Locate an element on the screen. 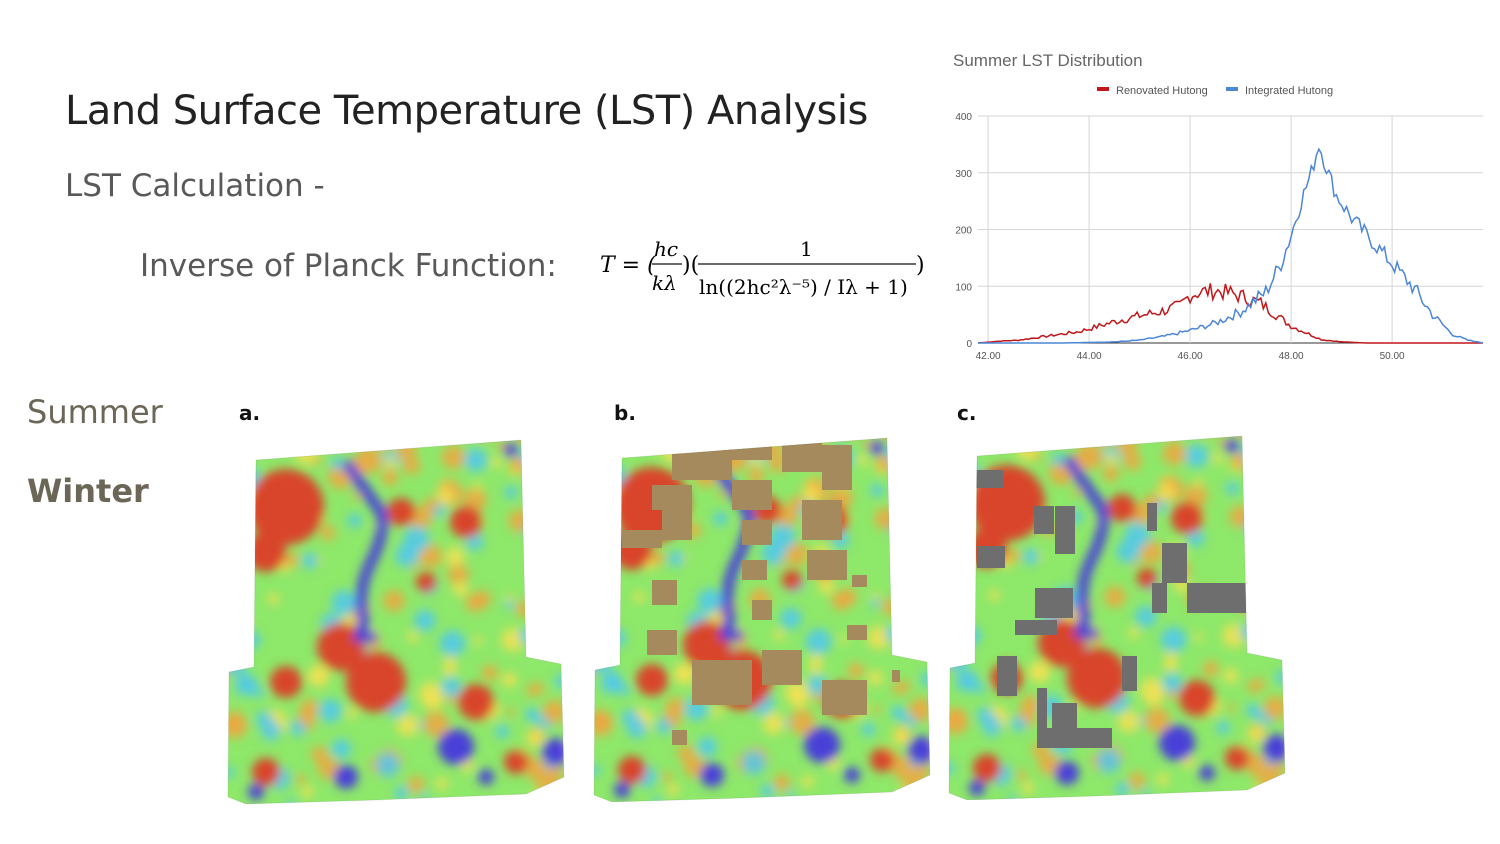 This screenshot has width=1500, height=844. x-tick-label: 42.00 is located at coordinates (988, 356).